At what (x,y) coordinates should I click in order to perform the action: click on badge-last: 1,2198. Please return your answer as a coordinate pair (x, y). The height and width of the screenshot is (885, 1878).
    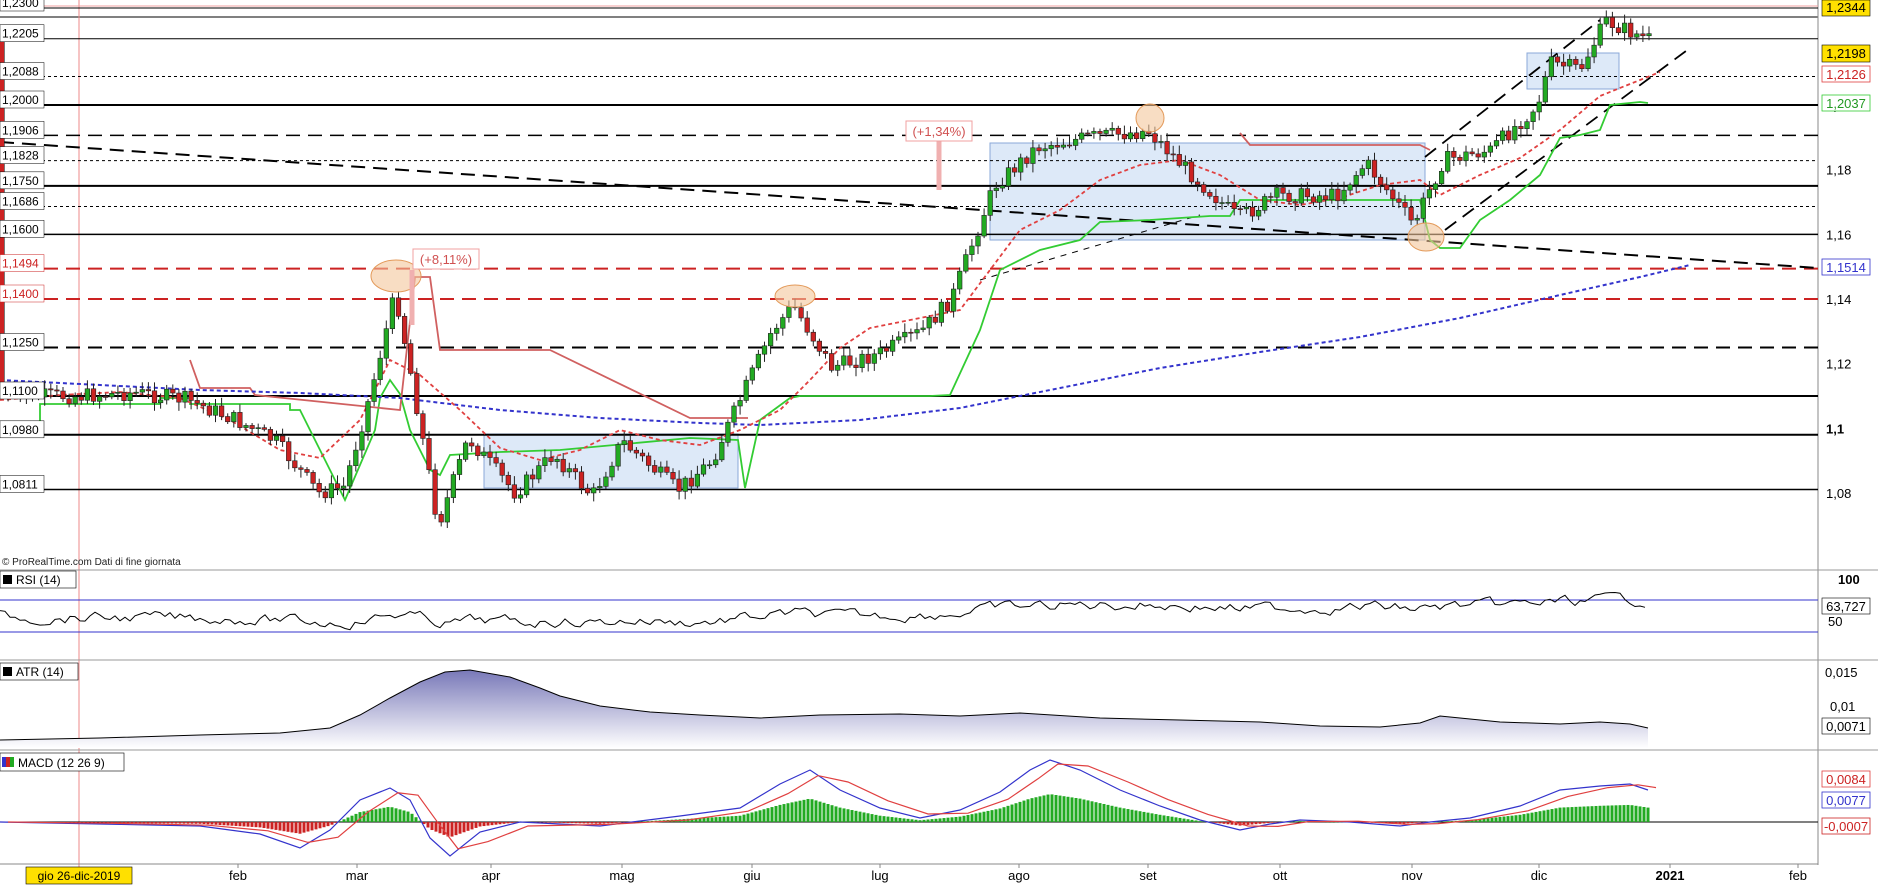
    Looking at the image, I should click on (1846, 53).